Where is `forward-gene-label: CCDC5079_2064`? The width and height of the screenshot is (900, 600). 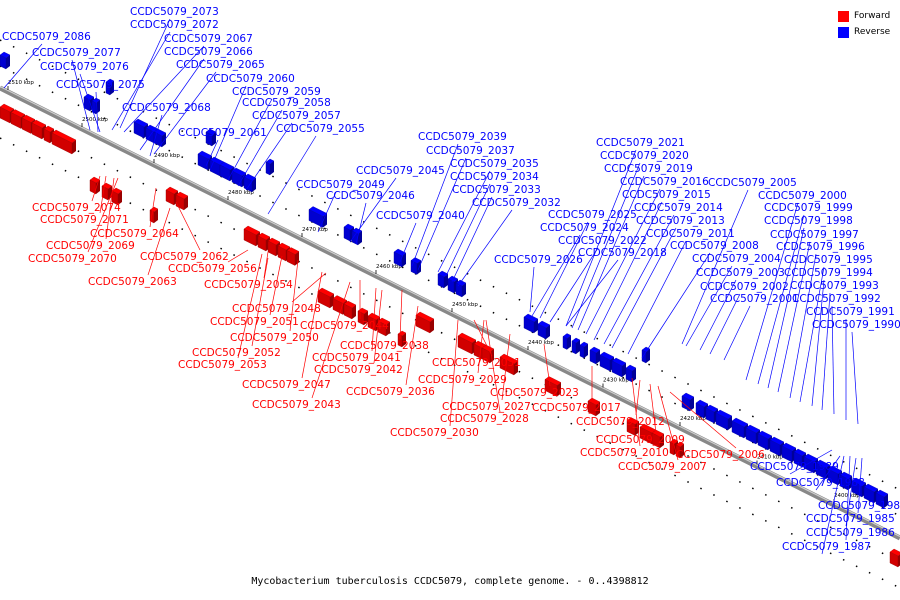
forward-gene-label: CCDC5079_2064 is located at coordinates (134, 234).